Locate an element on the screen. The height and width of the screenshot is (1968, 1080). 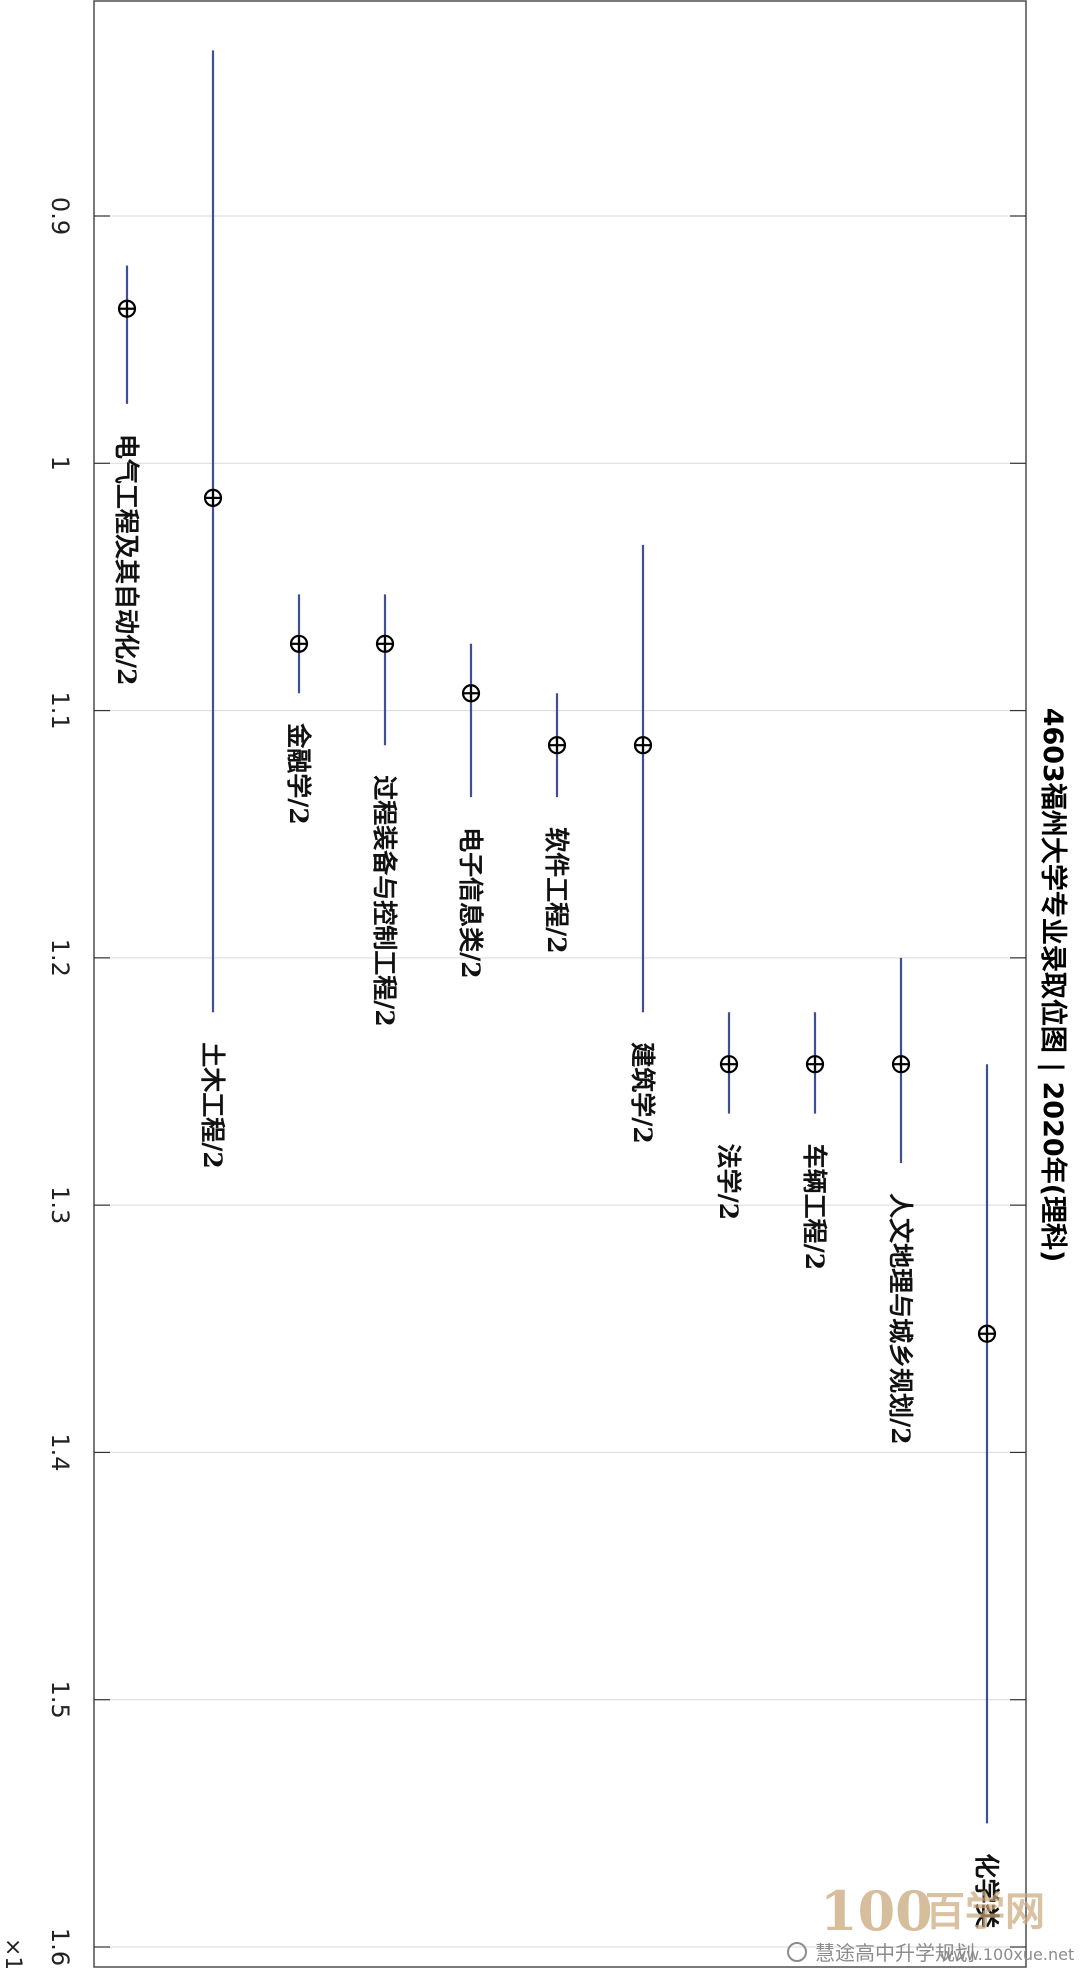
major-label: 法学/2 is located at coordinates (728, 1182).